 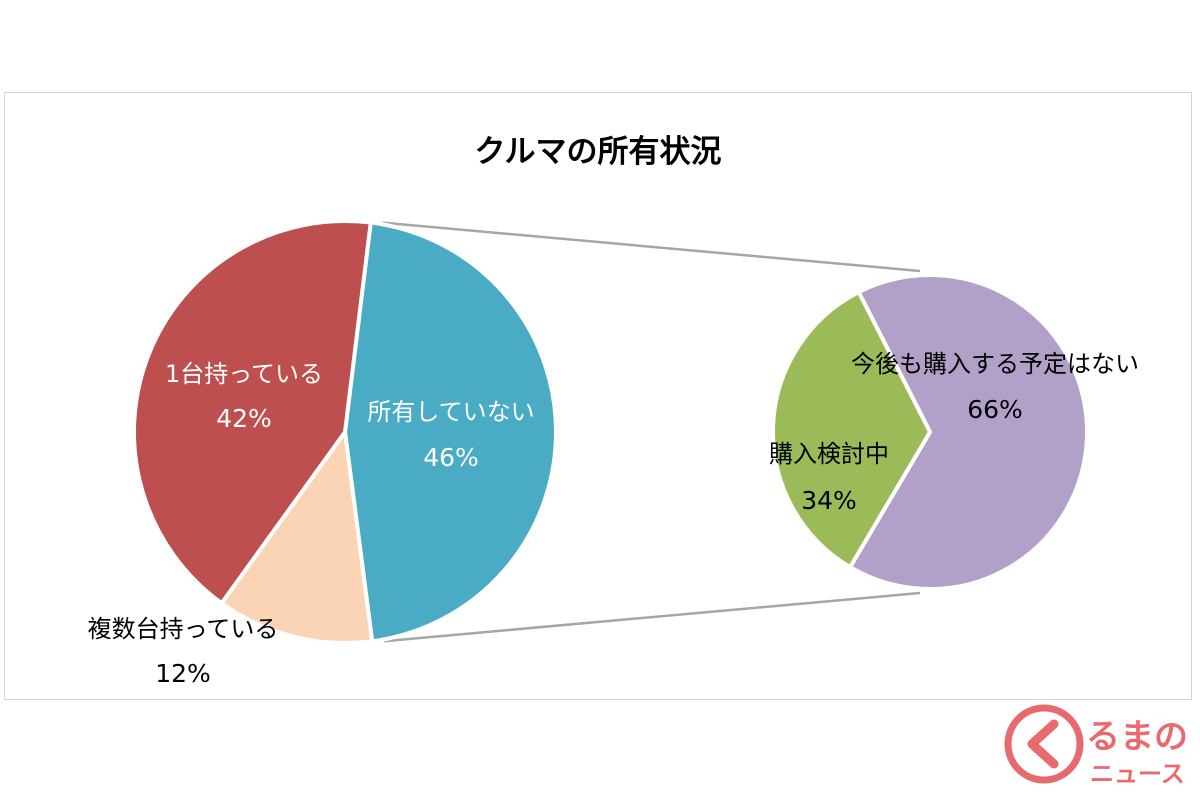 I want to click on slice-one-car, so click(x=252, y=412).